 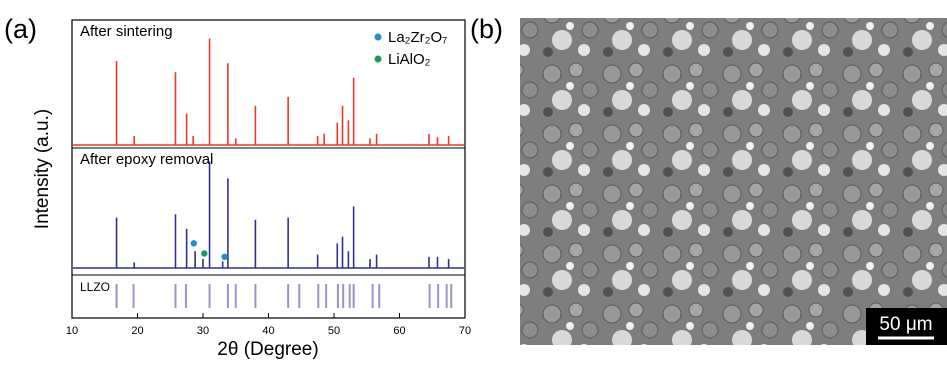 I want to click on panel-name: LLZO, so click(x=95, y=287).